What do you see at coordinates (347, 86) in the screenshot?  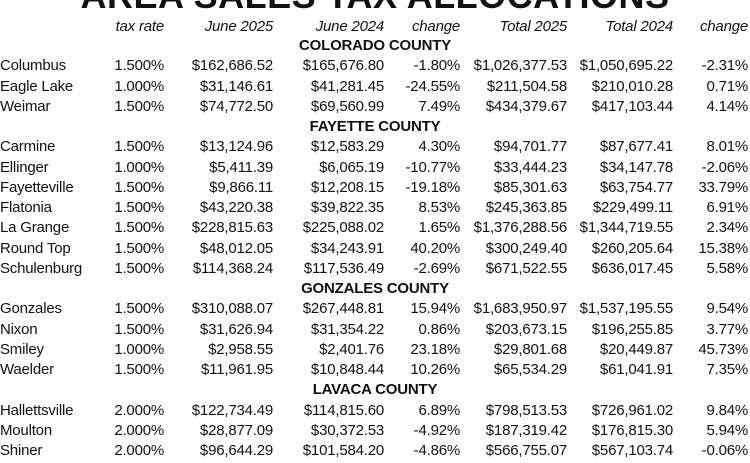 I see `cell: $41,281.45` at bounding box center [347, 86].